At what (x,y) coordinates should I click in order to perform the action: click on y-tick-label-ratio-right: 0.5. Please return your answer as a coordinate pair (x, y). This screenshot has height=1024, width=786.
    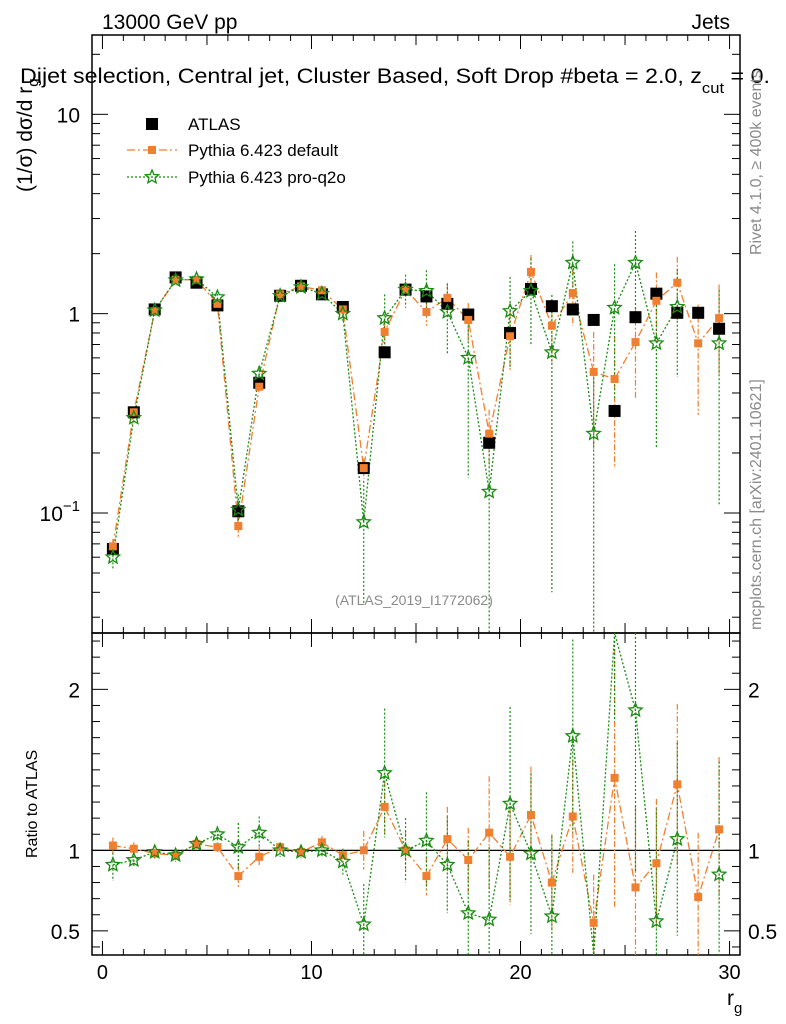
    Looking at the image, I should click on (762, 932).